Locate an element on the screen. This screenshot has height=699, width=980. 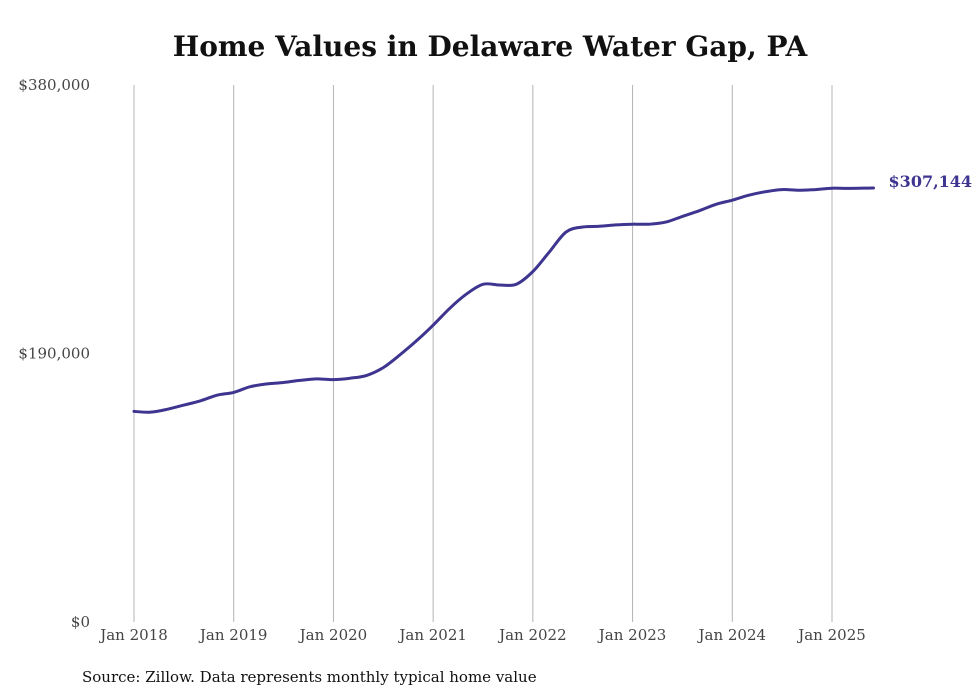
chart-title: Home Values in Delaware Water Gap, PA is located at coordinates (490, 46).